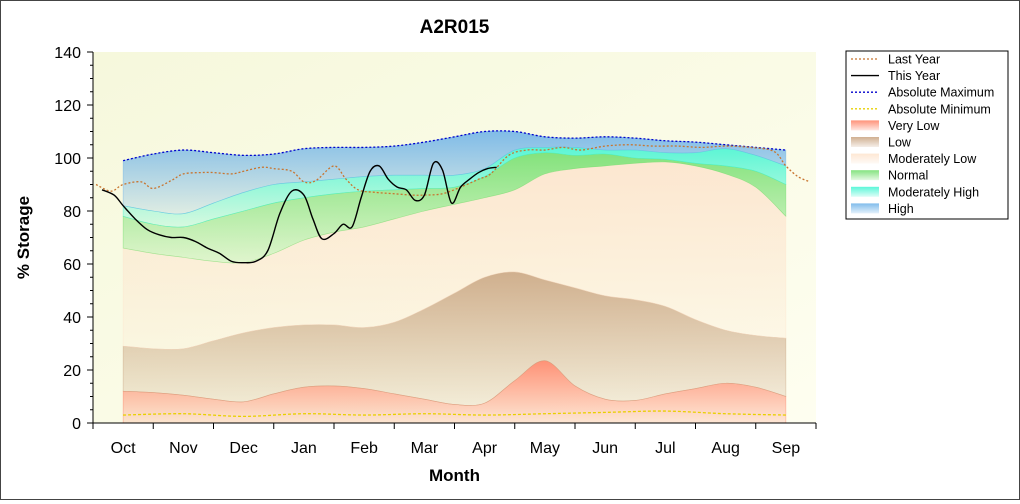 The width and height of the screenshot is (1020, 504). I want to click on legend-swatch-low, so click(865, 142).